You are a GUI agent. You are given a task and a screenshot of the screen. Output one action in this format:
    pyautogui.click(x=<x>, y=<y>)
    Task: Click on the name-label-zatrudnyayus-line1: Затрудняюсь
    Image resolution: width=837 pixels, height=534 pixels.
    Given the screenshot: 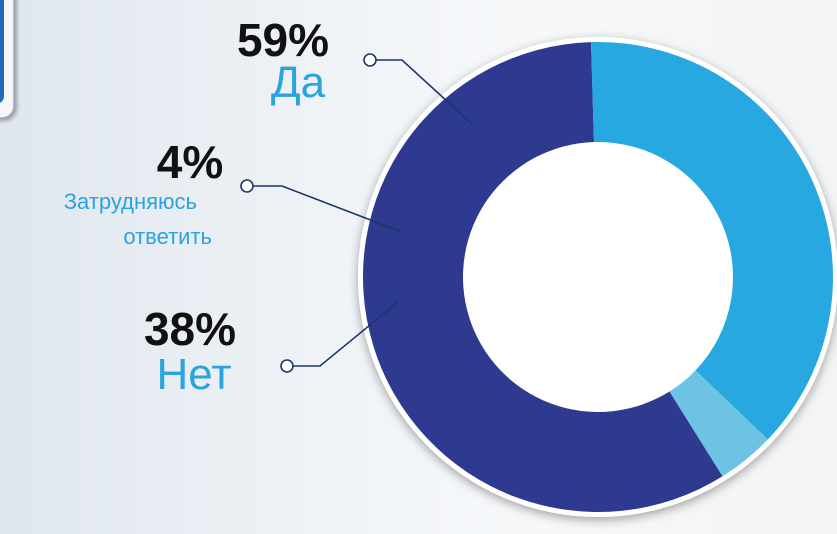 What is the action you would take?
    pyautogui.click(x=130, y=201)
    